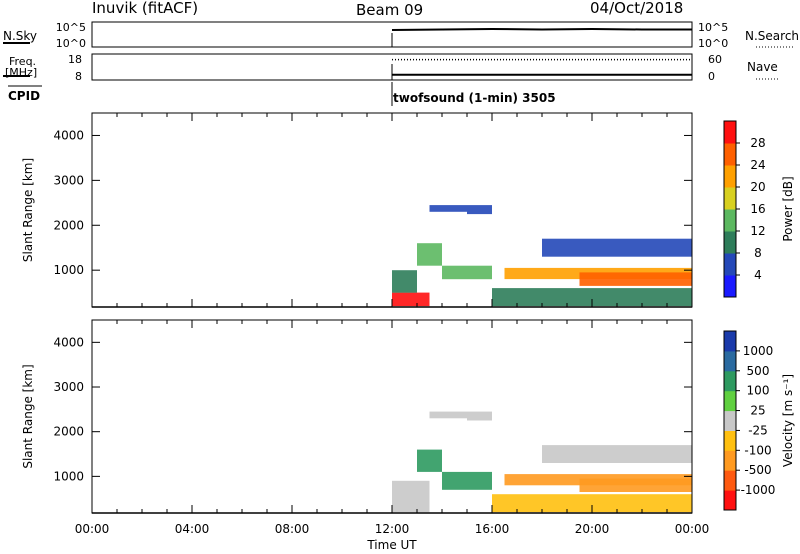  What do you see at coordinates (390, 10) in the screenshot?
I see `beam-title: Beam 09` at bounding box center [390, 10].